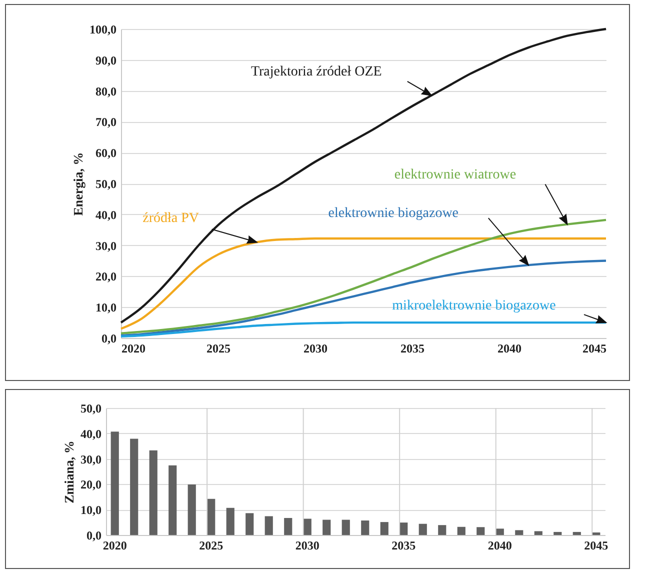 This screenshot has height=574, width=647. Describe the element at coordinates (78, 184) in the screenshot. I see `y-axis-title: Energia, %` at that location.